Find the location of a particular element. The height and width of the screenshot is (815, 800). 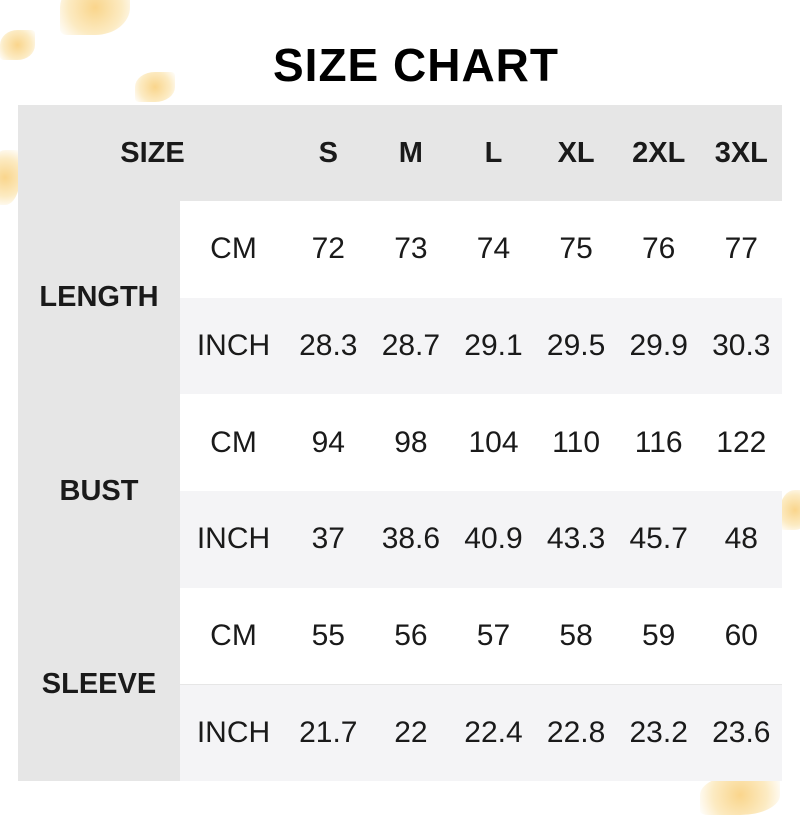

measurement-label-length: LENGTH is located at coordinates (99, 297).